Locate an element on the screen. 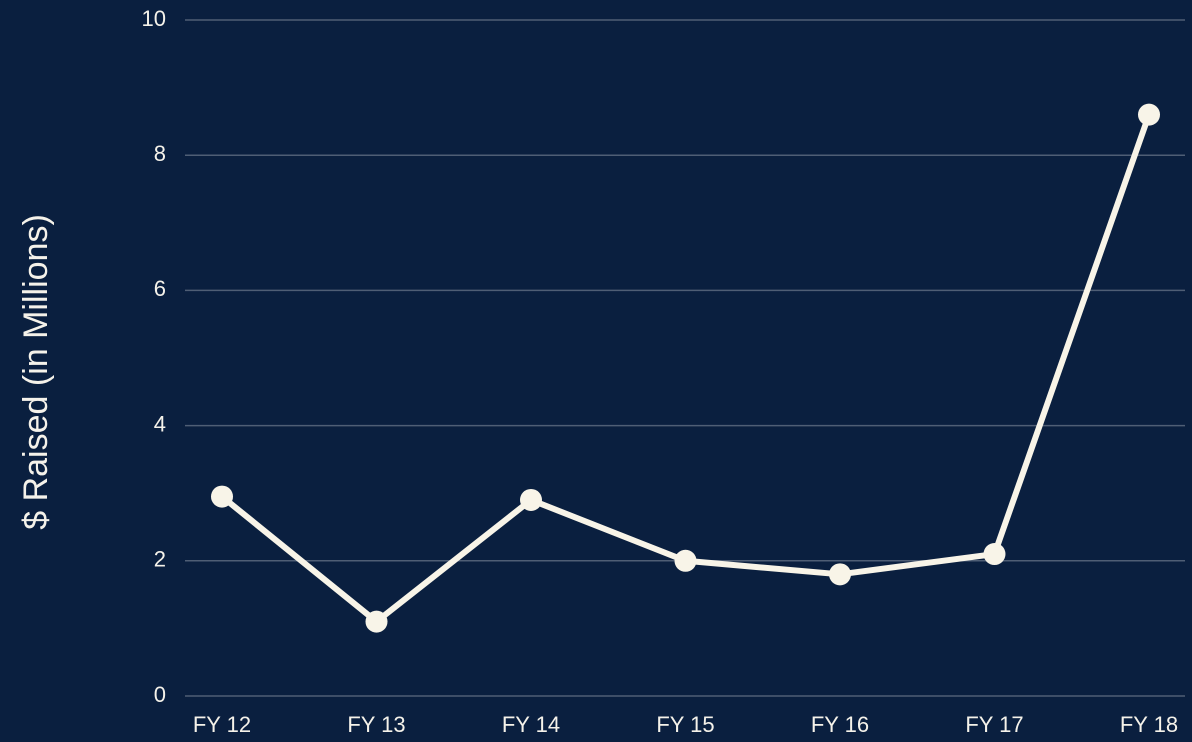  x-tick-label: FY 13 is located at coordinates (376, 724).